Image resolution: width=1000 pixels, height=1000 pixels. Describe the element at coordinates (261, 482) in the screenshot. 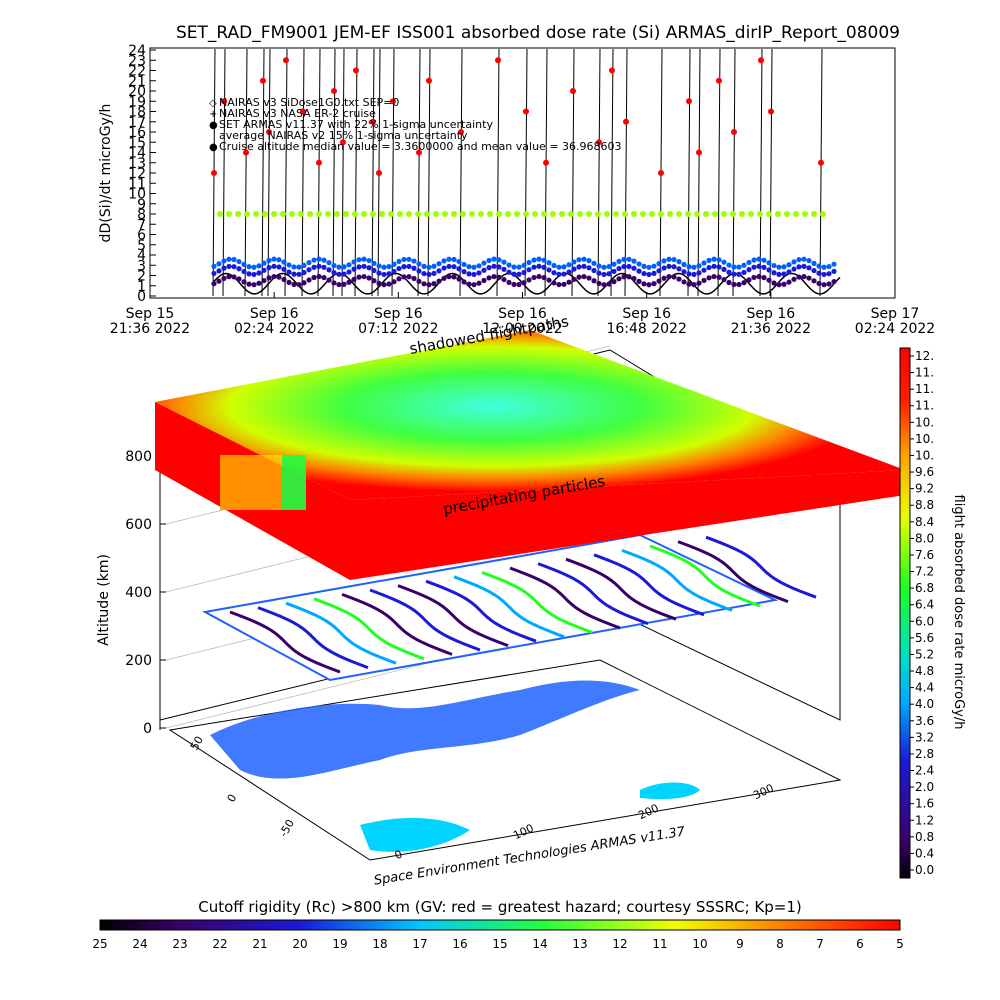

I see `slab-band-yellow` at that location.